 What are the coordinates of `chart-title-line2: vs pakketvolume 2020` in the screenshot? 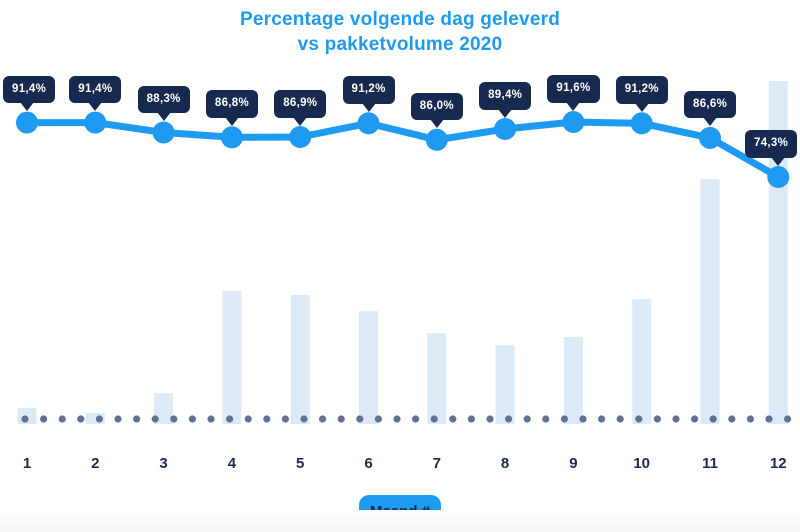 It's located at (400, 44).